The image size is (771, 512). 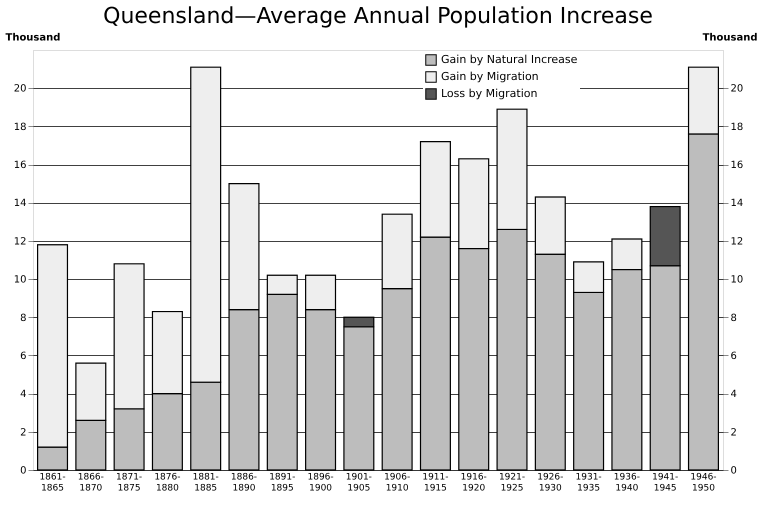 I want to click on y-tick-label: 4, so click(x=23, y=394).